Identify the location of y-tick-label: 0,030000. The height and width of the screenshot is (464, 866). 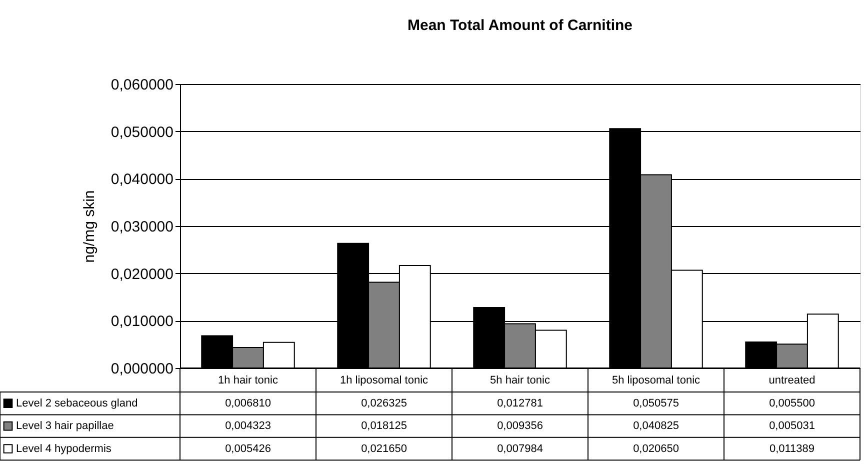
(142, 227).